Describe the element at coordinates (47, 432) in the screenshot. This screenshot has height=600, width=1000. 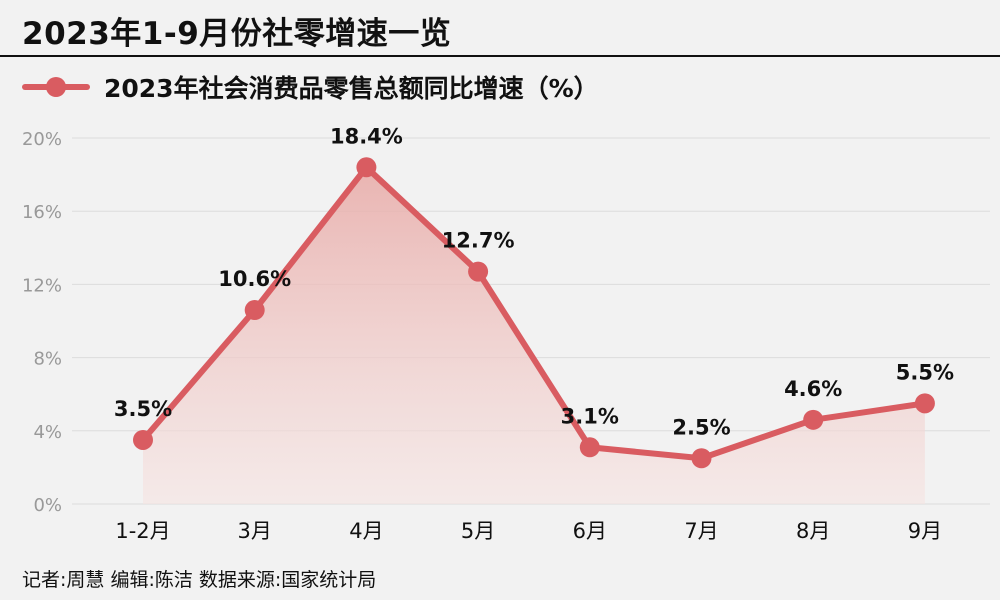
I see `y-tick-label: 4%` at that location.